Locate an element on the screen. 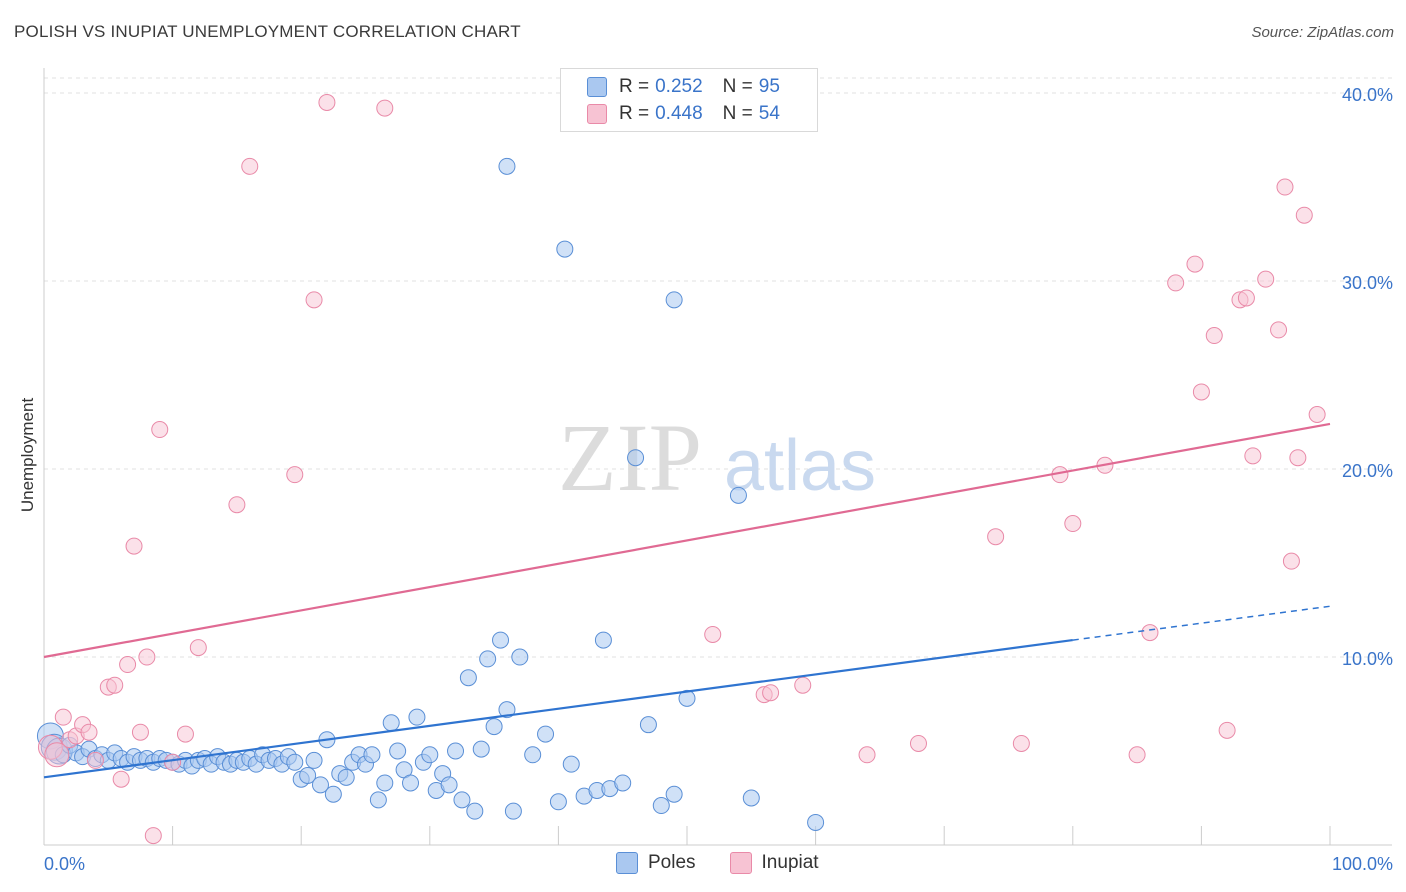 This screenshot has width=1406, height=892. legend-poles-label: Poles is located at coordinates (672, 862).